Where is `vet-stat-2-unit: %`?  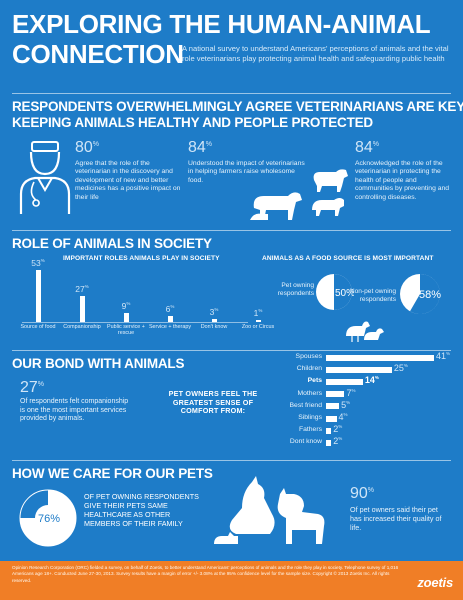 vet-stat-2-unit: % is located at coordinates (209, 144).